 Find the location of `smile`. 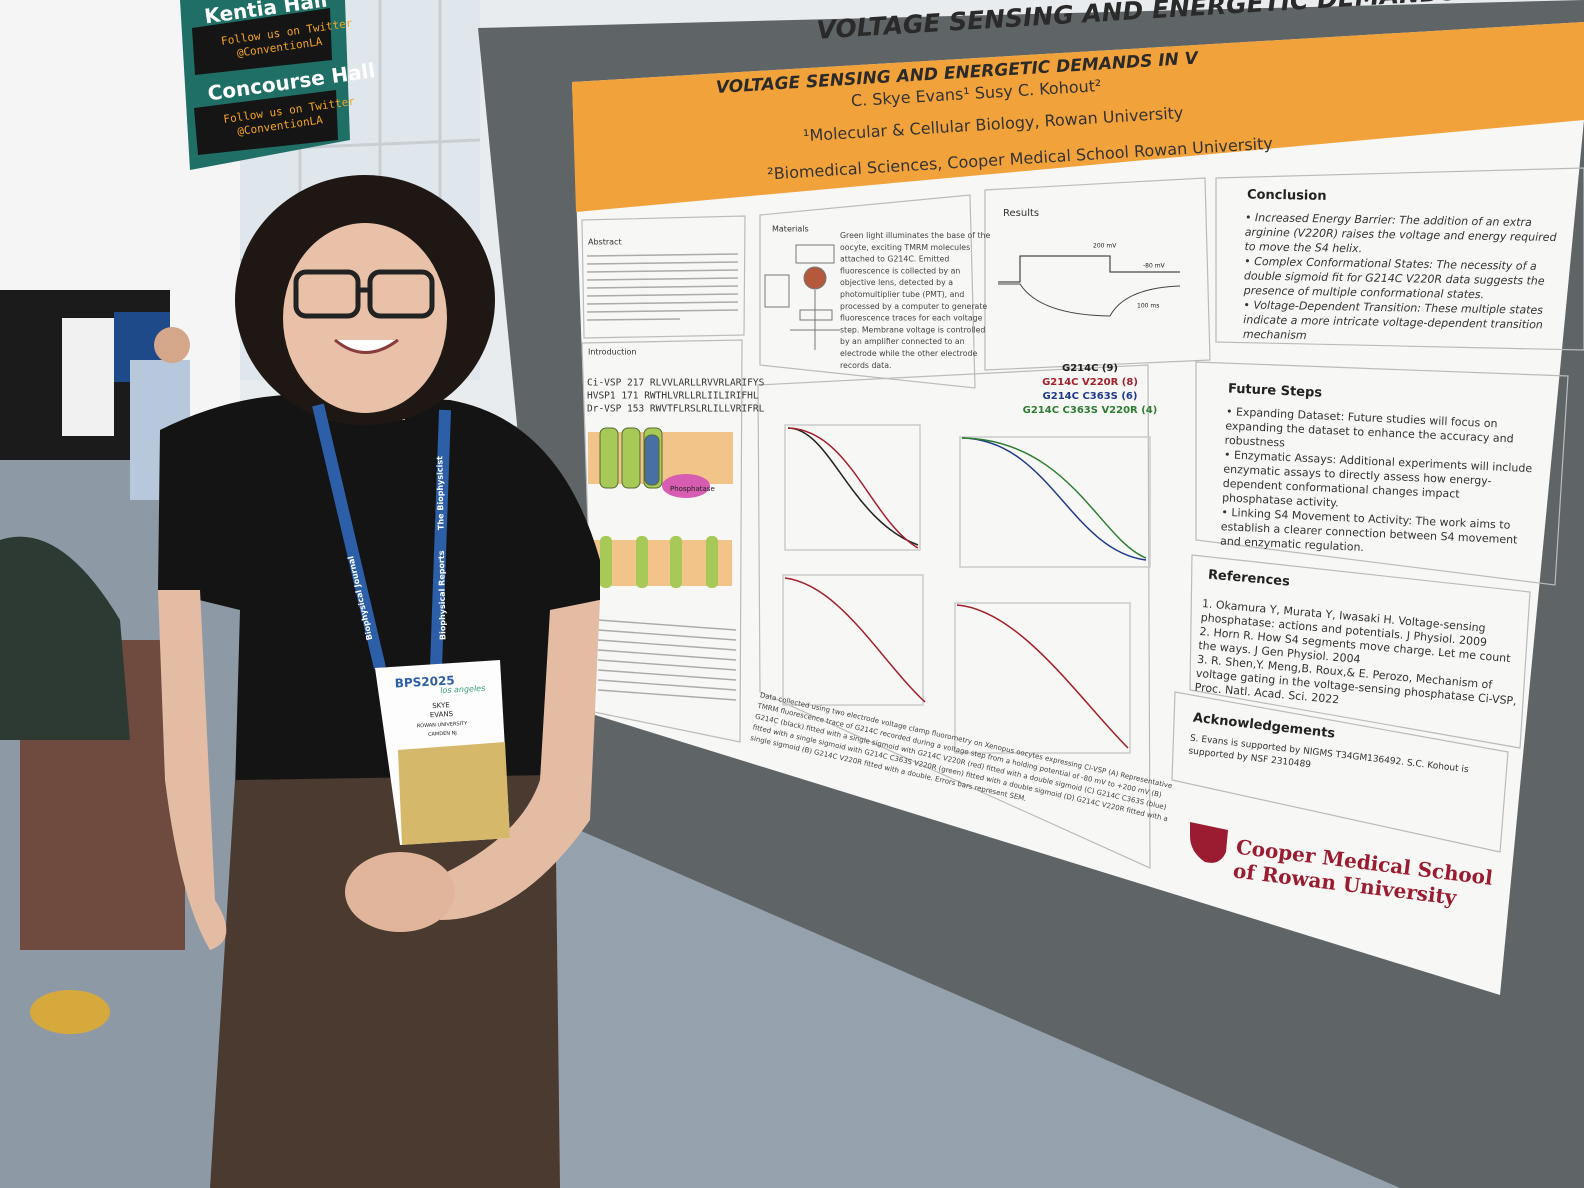

smile is located at coordinates (366, 346).